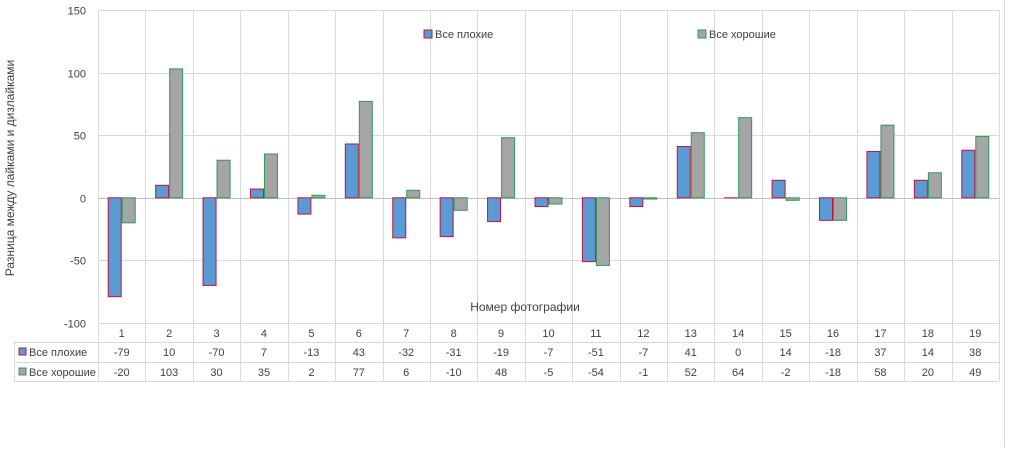 Image resolution: width=1012 pixels, height=452 pixels. Describe the element at coordinates (311, 353) in the screenshot. I see `data-label: -13` at that location.